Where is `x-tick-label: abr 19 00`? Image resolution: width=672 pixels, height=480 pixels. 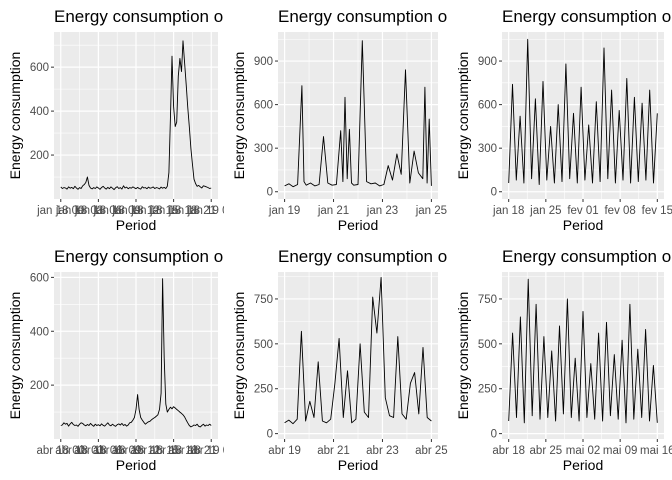
x-tick-label: abr 19 00 is located at coordinates (205, 451).